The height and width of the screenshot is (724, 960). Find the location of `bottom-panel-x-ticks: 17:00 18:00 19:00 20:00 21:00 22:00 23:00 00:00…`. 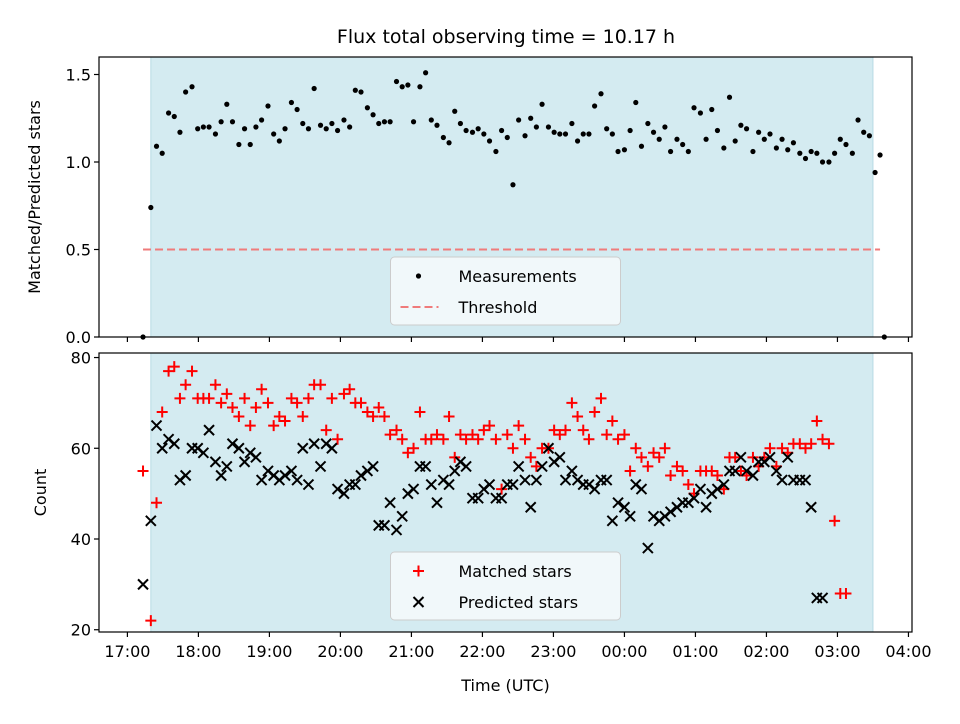

bottom-panel-x-ticks: 17:00 18:00 19:00 20:00 21:00 22:00 23:00 00:00… is located at coordinates (518, 646).